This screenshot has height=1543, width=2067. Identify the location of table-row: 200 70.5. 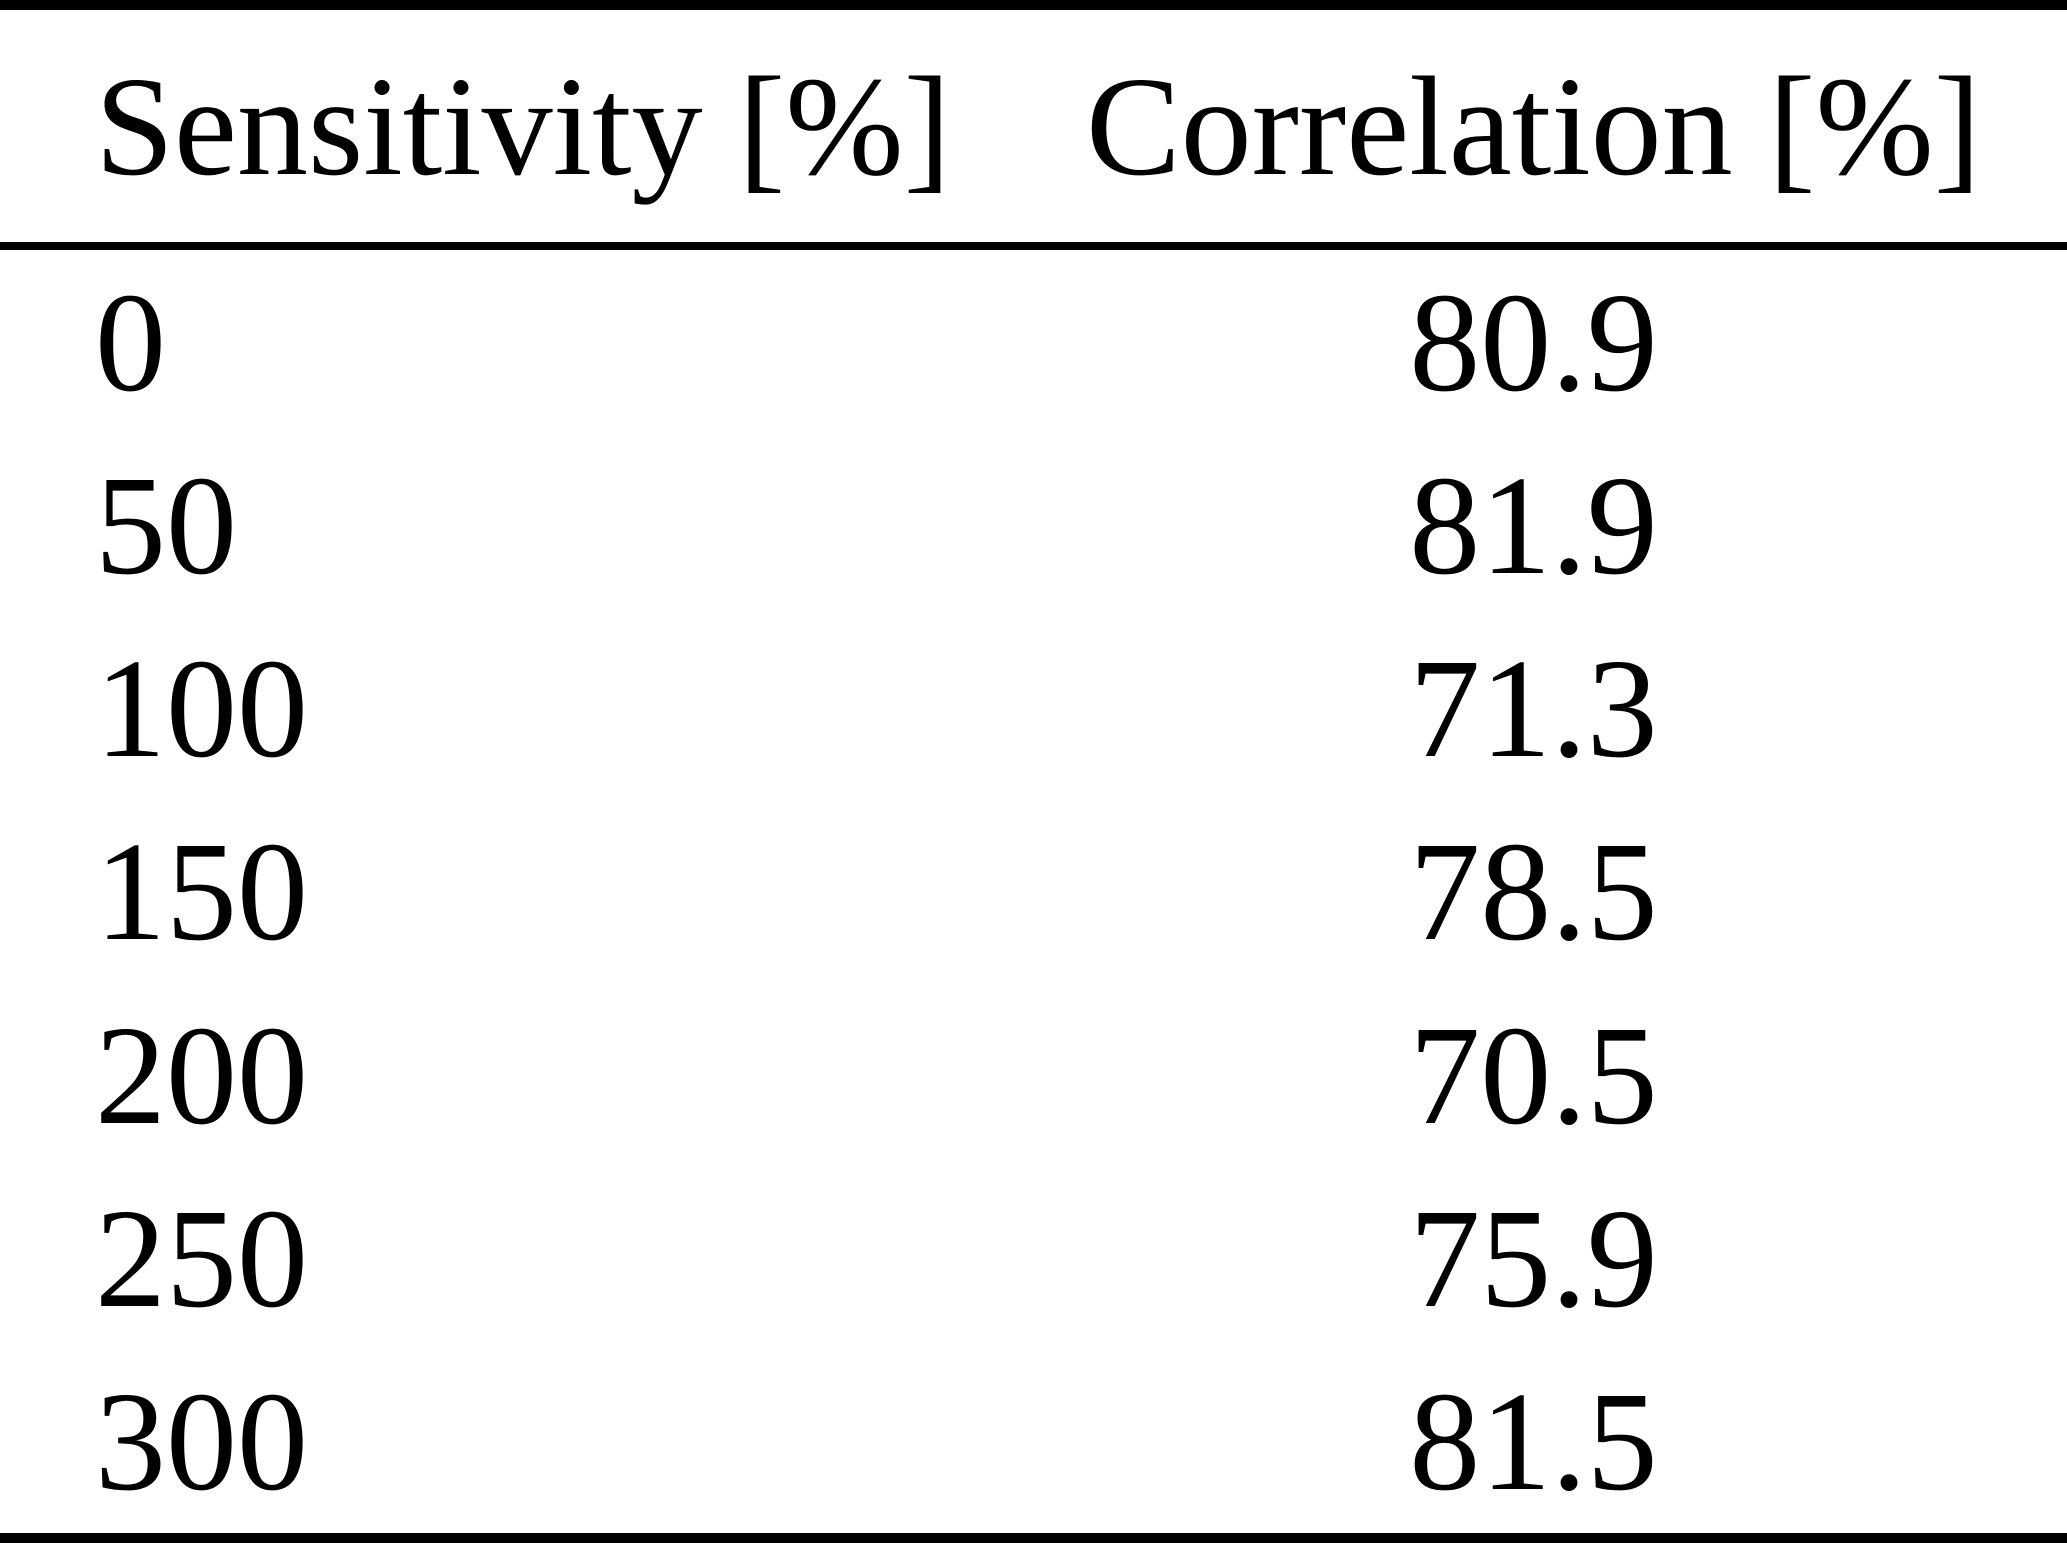
(1033, 1074).